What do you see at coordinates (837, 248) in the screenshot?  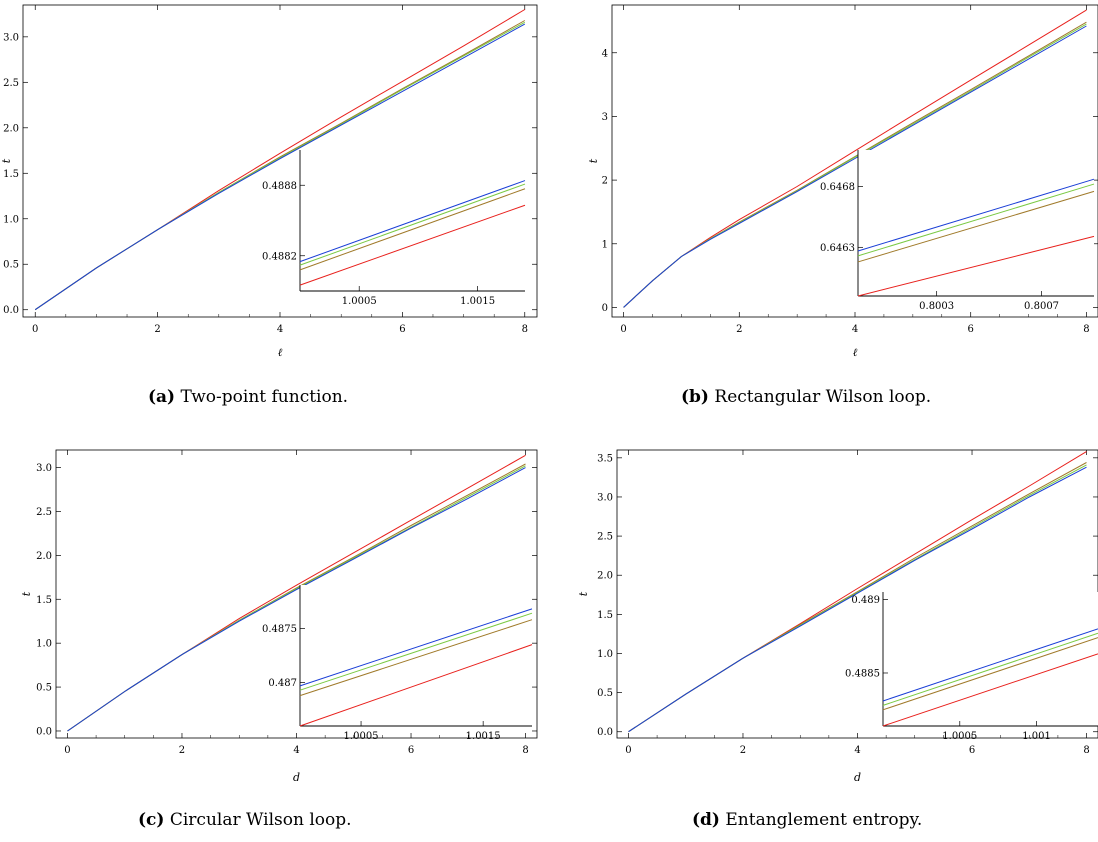 I see `inset-y-tick-label: 0.6463` at bounding box center [837, 248].